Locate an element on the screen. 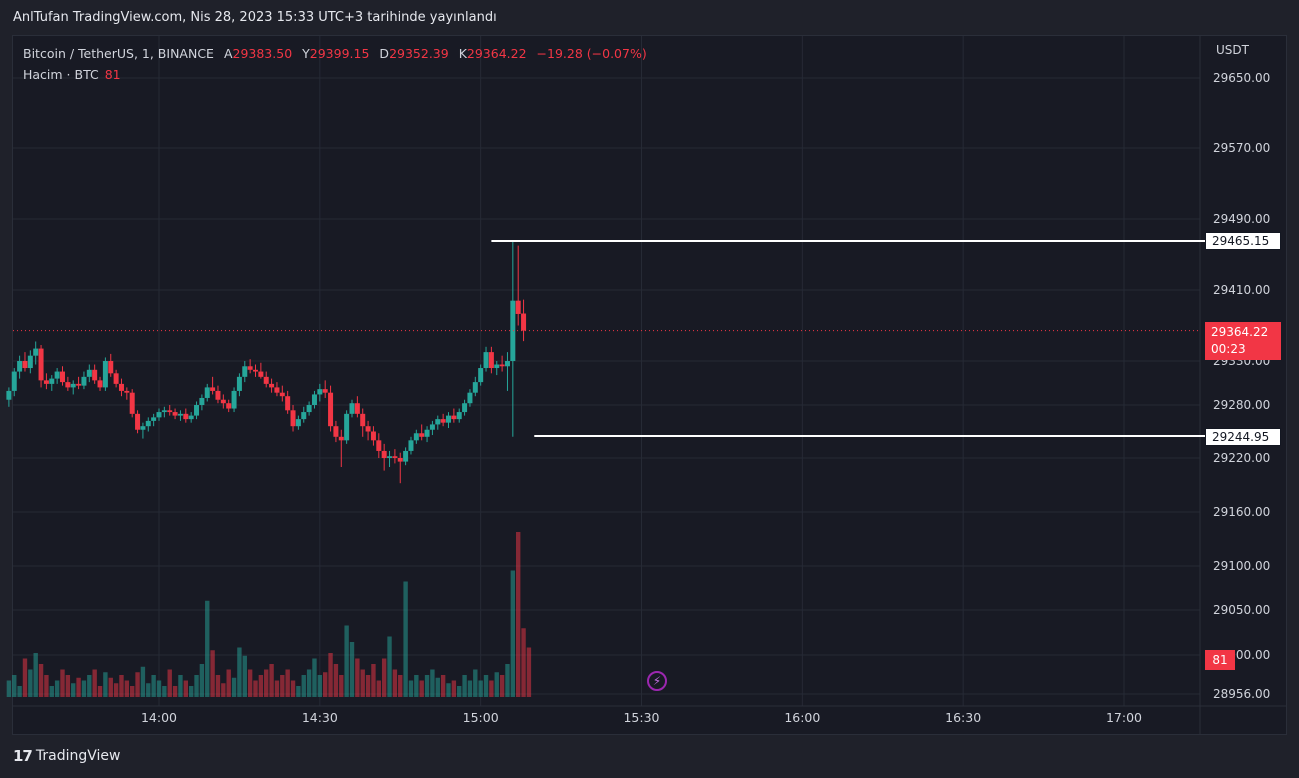  volume-label: Hacim · BTC is located at coordinates (61, 74).